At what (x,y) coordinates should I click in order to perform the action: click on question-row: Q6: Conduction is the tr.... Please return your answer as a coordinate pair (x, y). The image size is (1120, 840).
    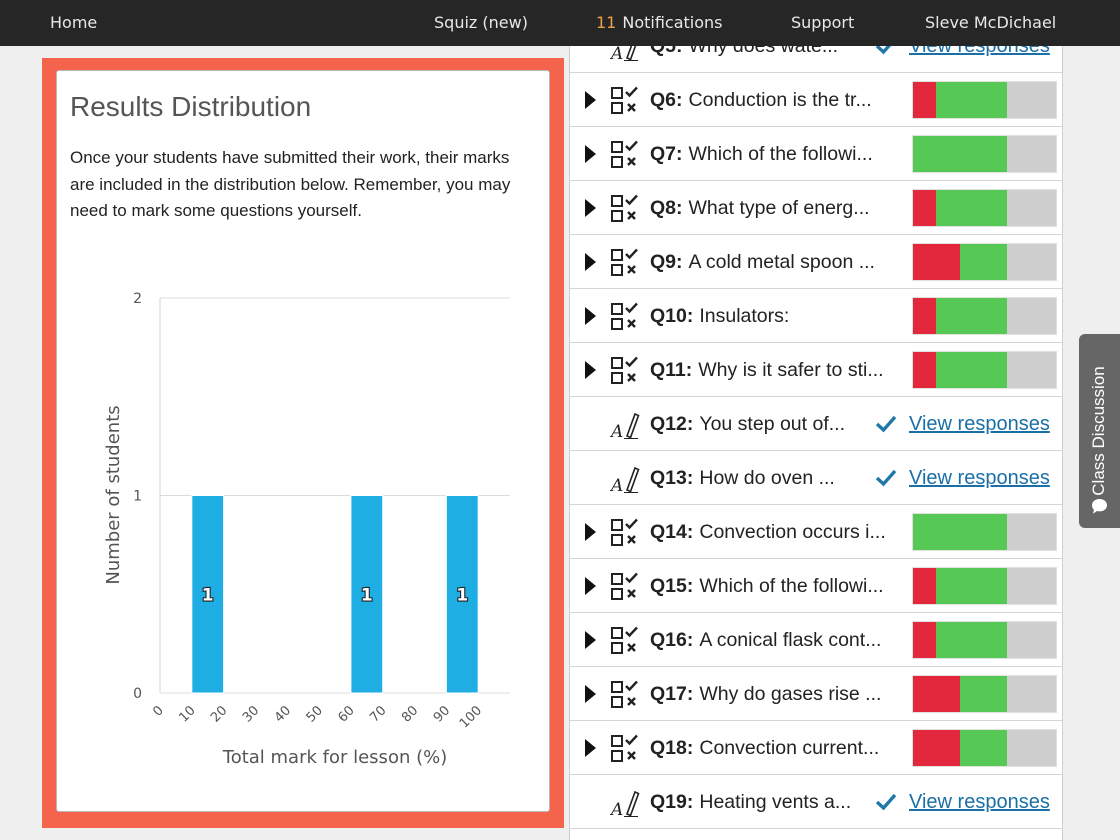
    Looking at the image, I should click on (816, 100).